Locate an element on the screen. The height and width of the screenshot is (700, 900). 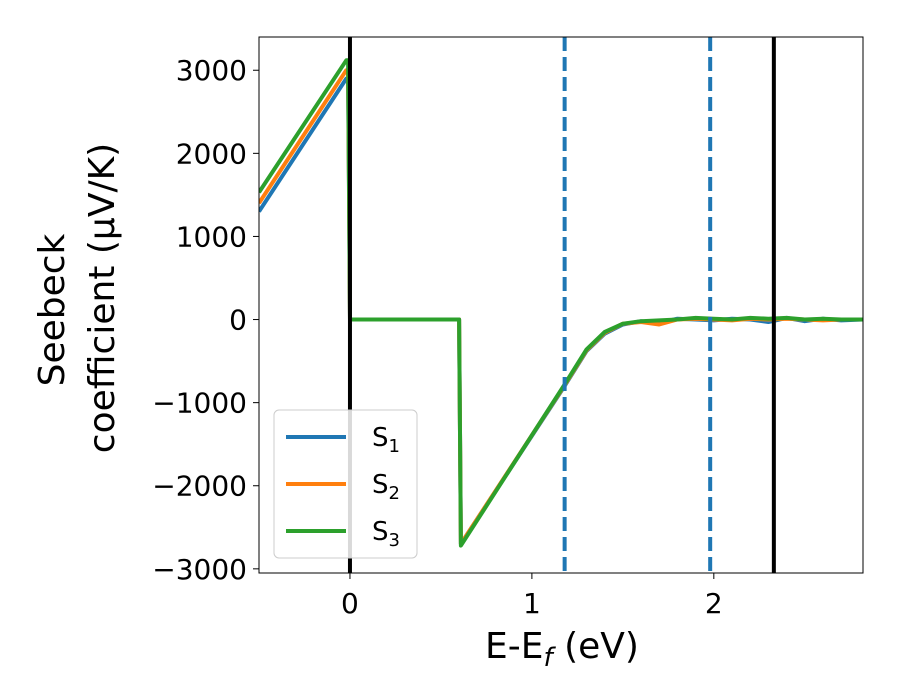
legend: S1 S2 S3 is located at coordinates (345, 484).